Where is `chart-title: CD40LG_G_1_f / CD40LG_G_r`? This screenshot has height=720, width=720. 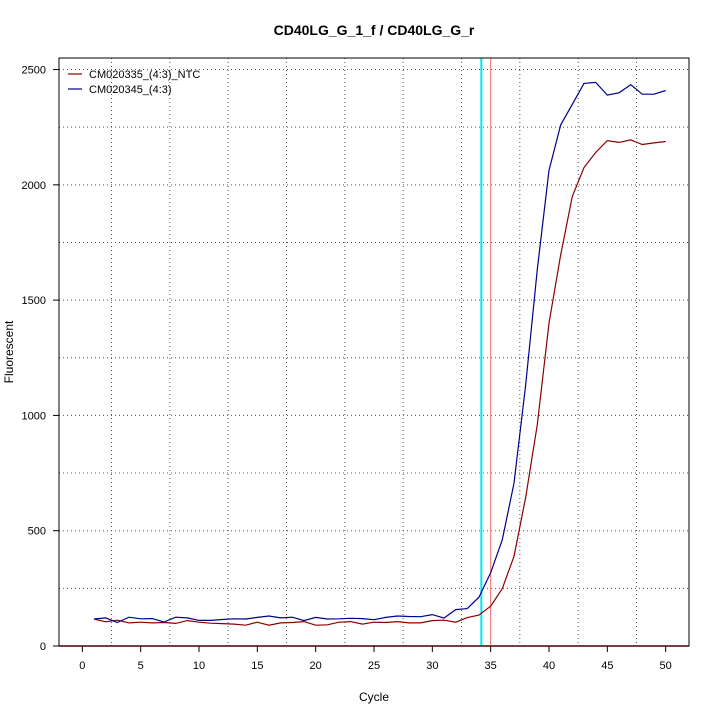 chart-title: CD40LG_G_1_f / CD40LG_G_r is located at coordinates (374, 30).